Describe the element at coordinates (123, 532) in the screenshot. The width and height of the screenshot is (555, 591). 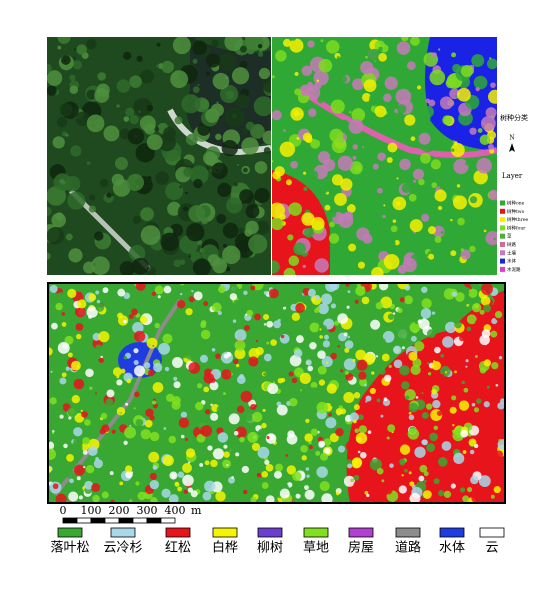
I see `legend-swatch` at that location.